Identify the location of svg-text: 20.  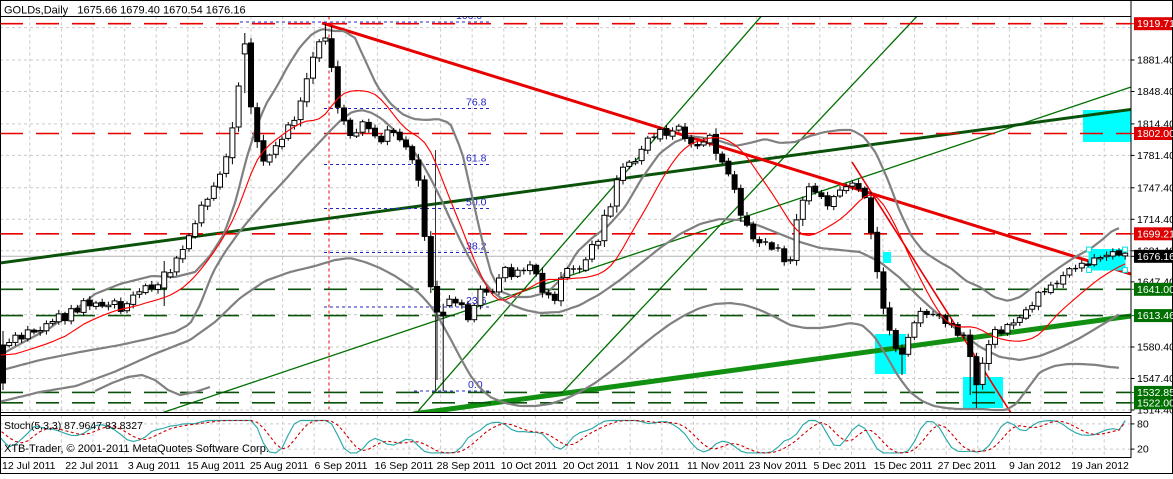
(1143, 450).